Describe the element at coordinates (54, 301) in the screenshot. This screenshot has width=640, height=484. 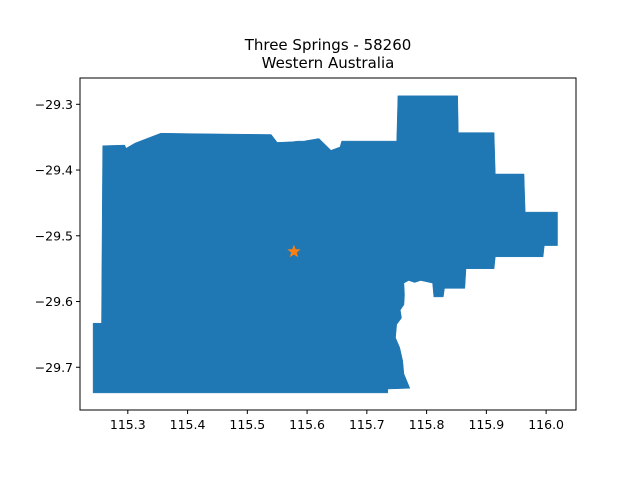
I see `y-tick-label: −29.6` at that location.